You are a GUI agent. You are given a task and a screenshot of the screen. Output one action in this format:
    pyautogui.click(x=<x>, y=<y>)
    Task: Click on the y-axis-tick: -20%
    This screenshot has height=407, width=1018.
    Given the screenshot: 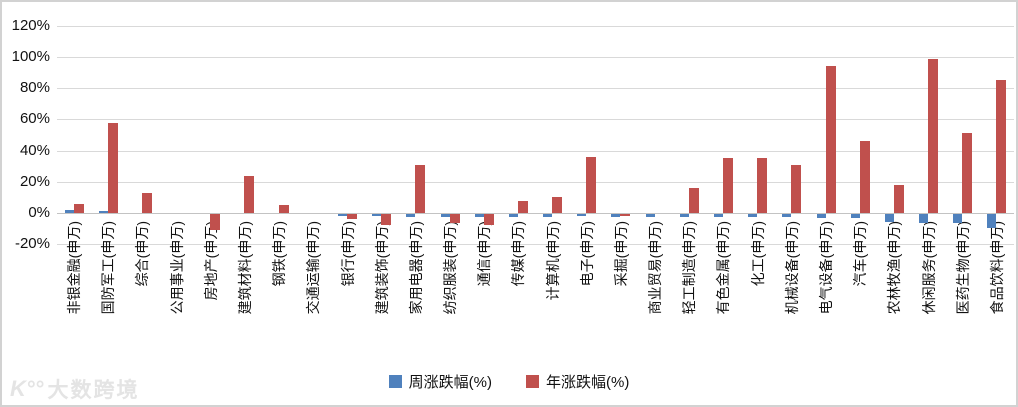 What is the action you would take?
    pyautogui.click(x=32, y=244)
    